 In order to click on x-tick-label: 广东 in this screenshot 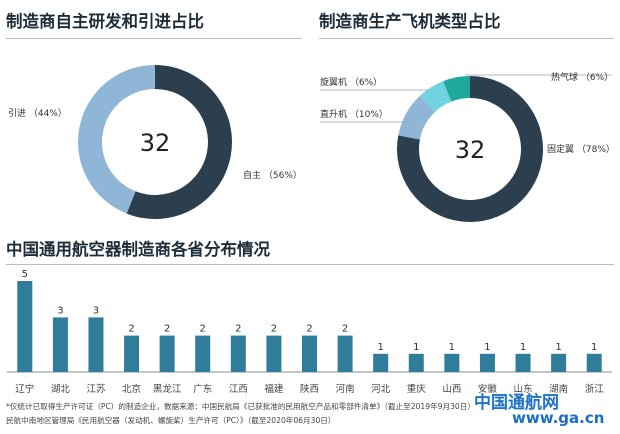, I will do `click(202, 389)`.